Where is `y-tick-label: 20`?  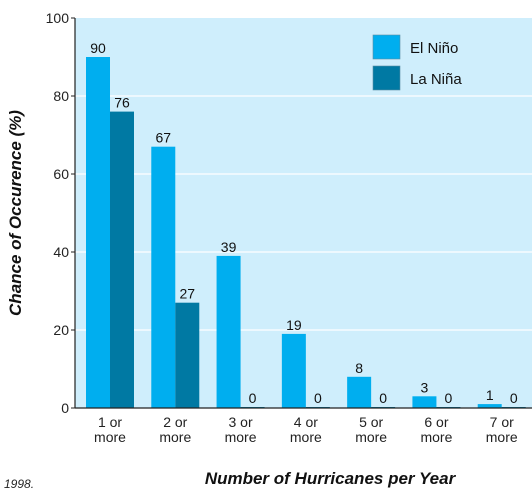 y-tick-label: 20 is located at coordinates (61, 330).